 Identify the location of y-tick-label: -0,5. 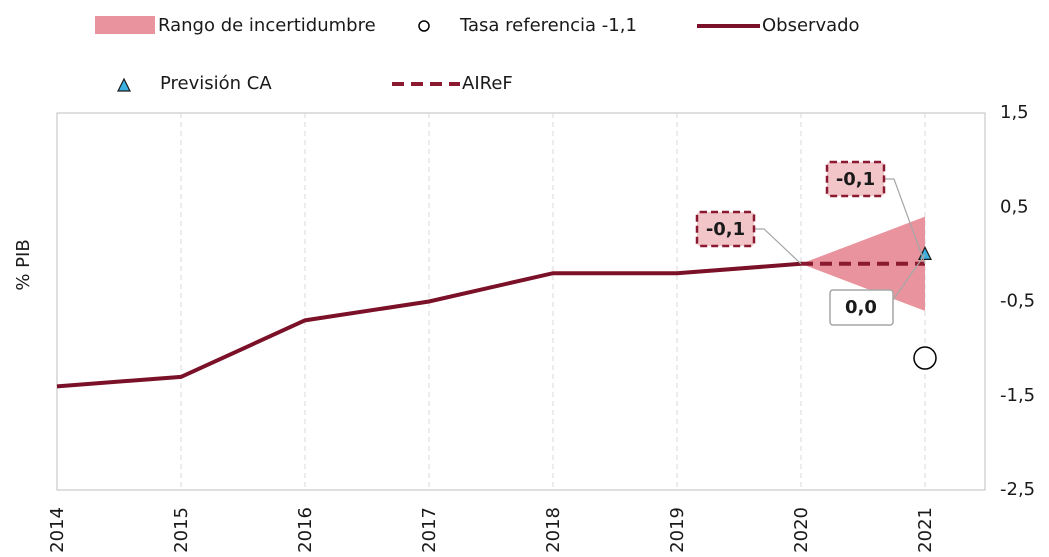
(1017, 301).